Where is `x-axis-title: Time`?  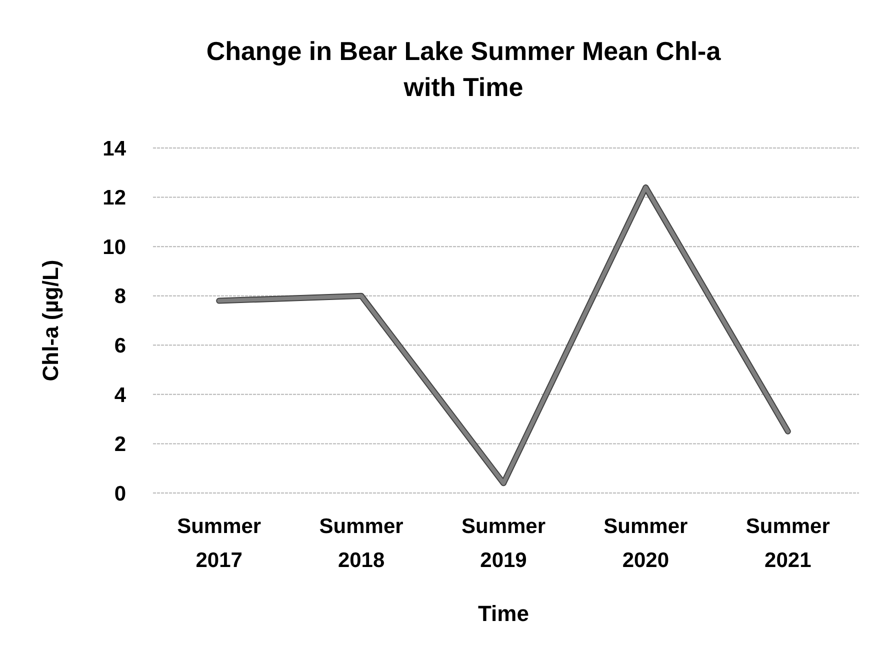
x-axis-title: Time is located at coordinates (503, 613).